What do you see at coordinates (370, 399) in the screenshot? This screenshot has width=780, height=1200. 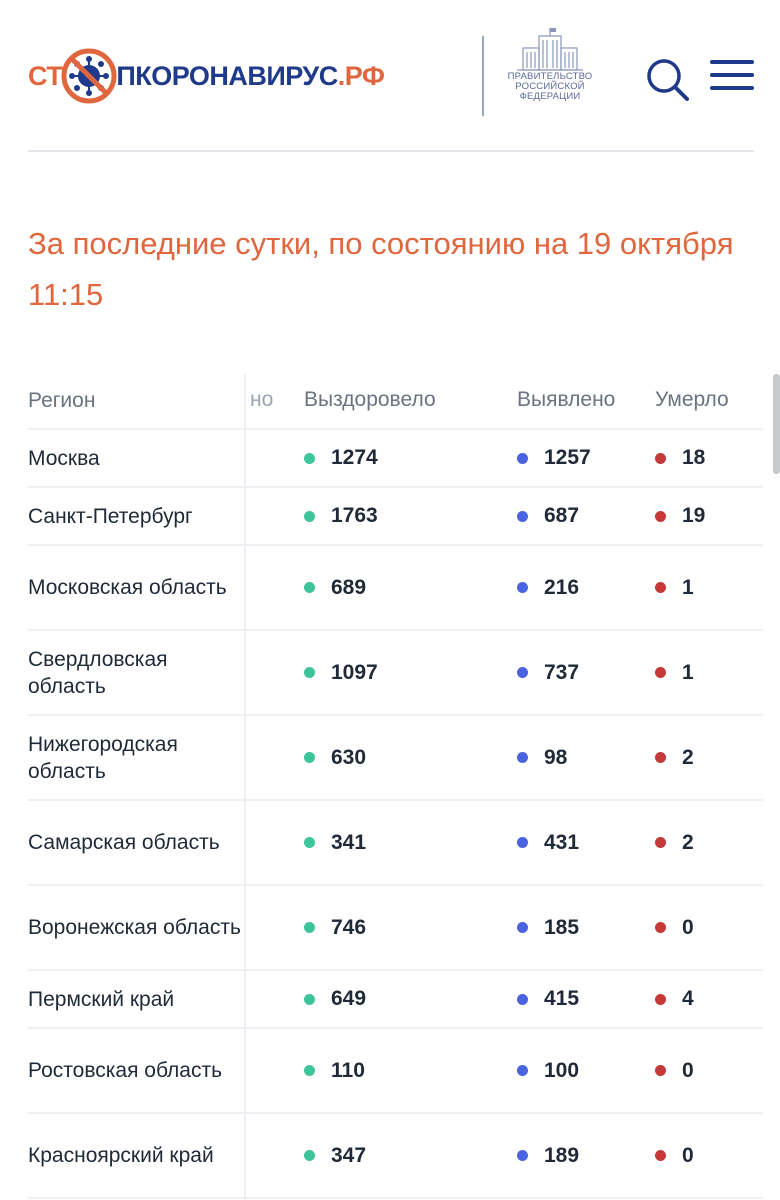 I see `header-recovered: Выздоровело` at bounding box center [370, 399].